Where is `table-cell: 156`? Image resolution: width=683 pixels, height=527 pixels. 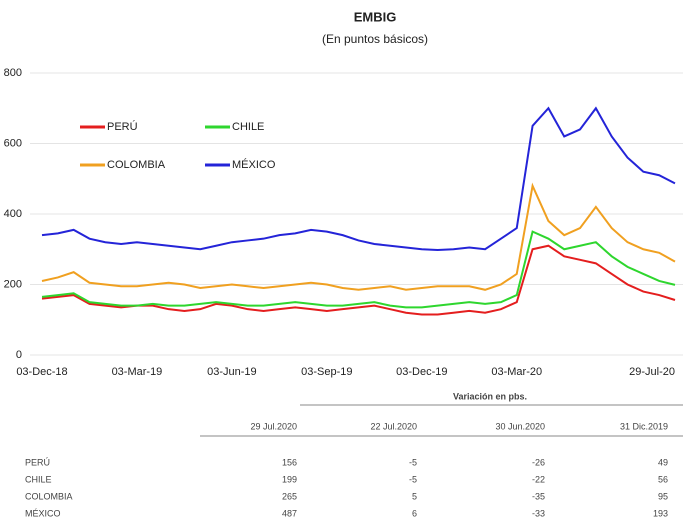 table-cell: 156 is located at coordinates (289, 462).